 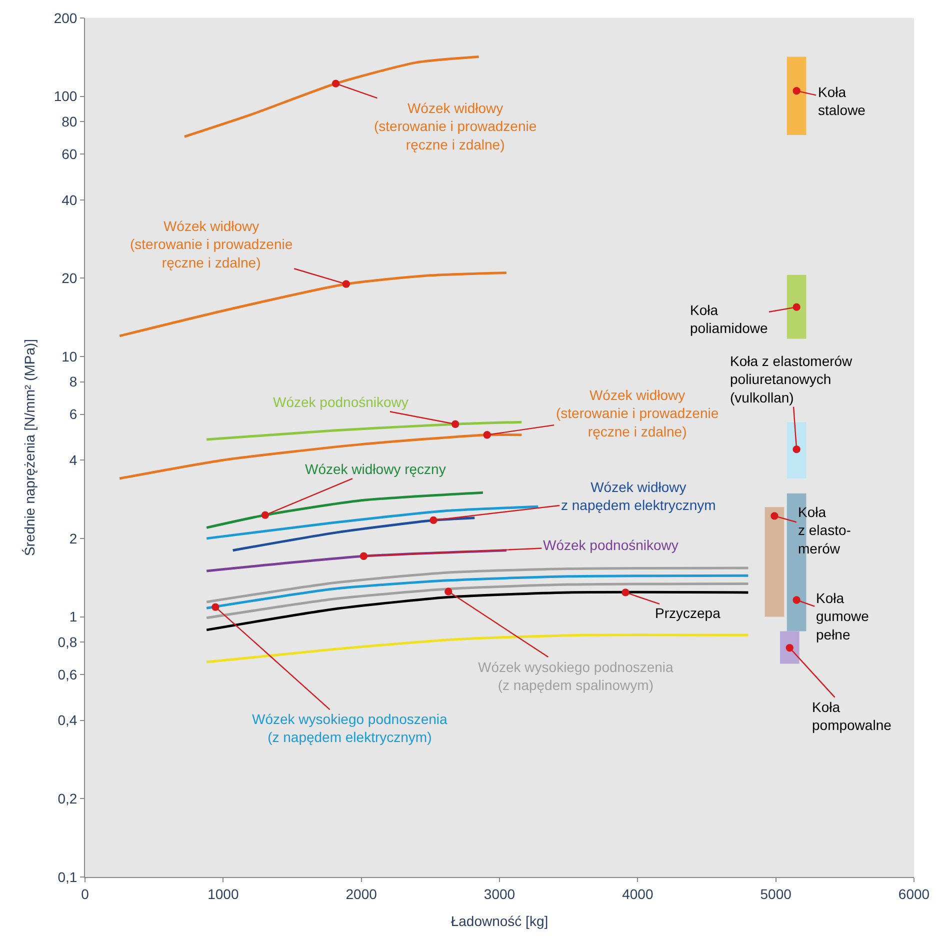 I want to click on annotation: Koła poliamidowe, so click(x=729, y=319).